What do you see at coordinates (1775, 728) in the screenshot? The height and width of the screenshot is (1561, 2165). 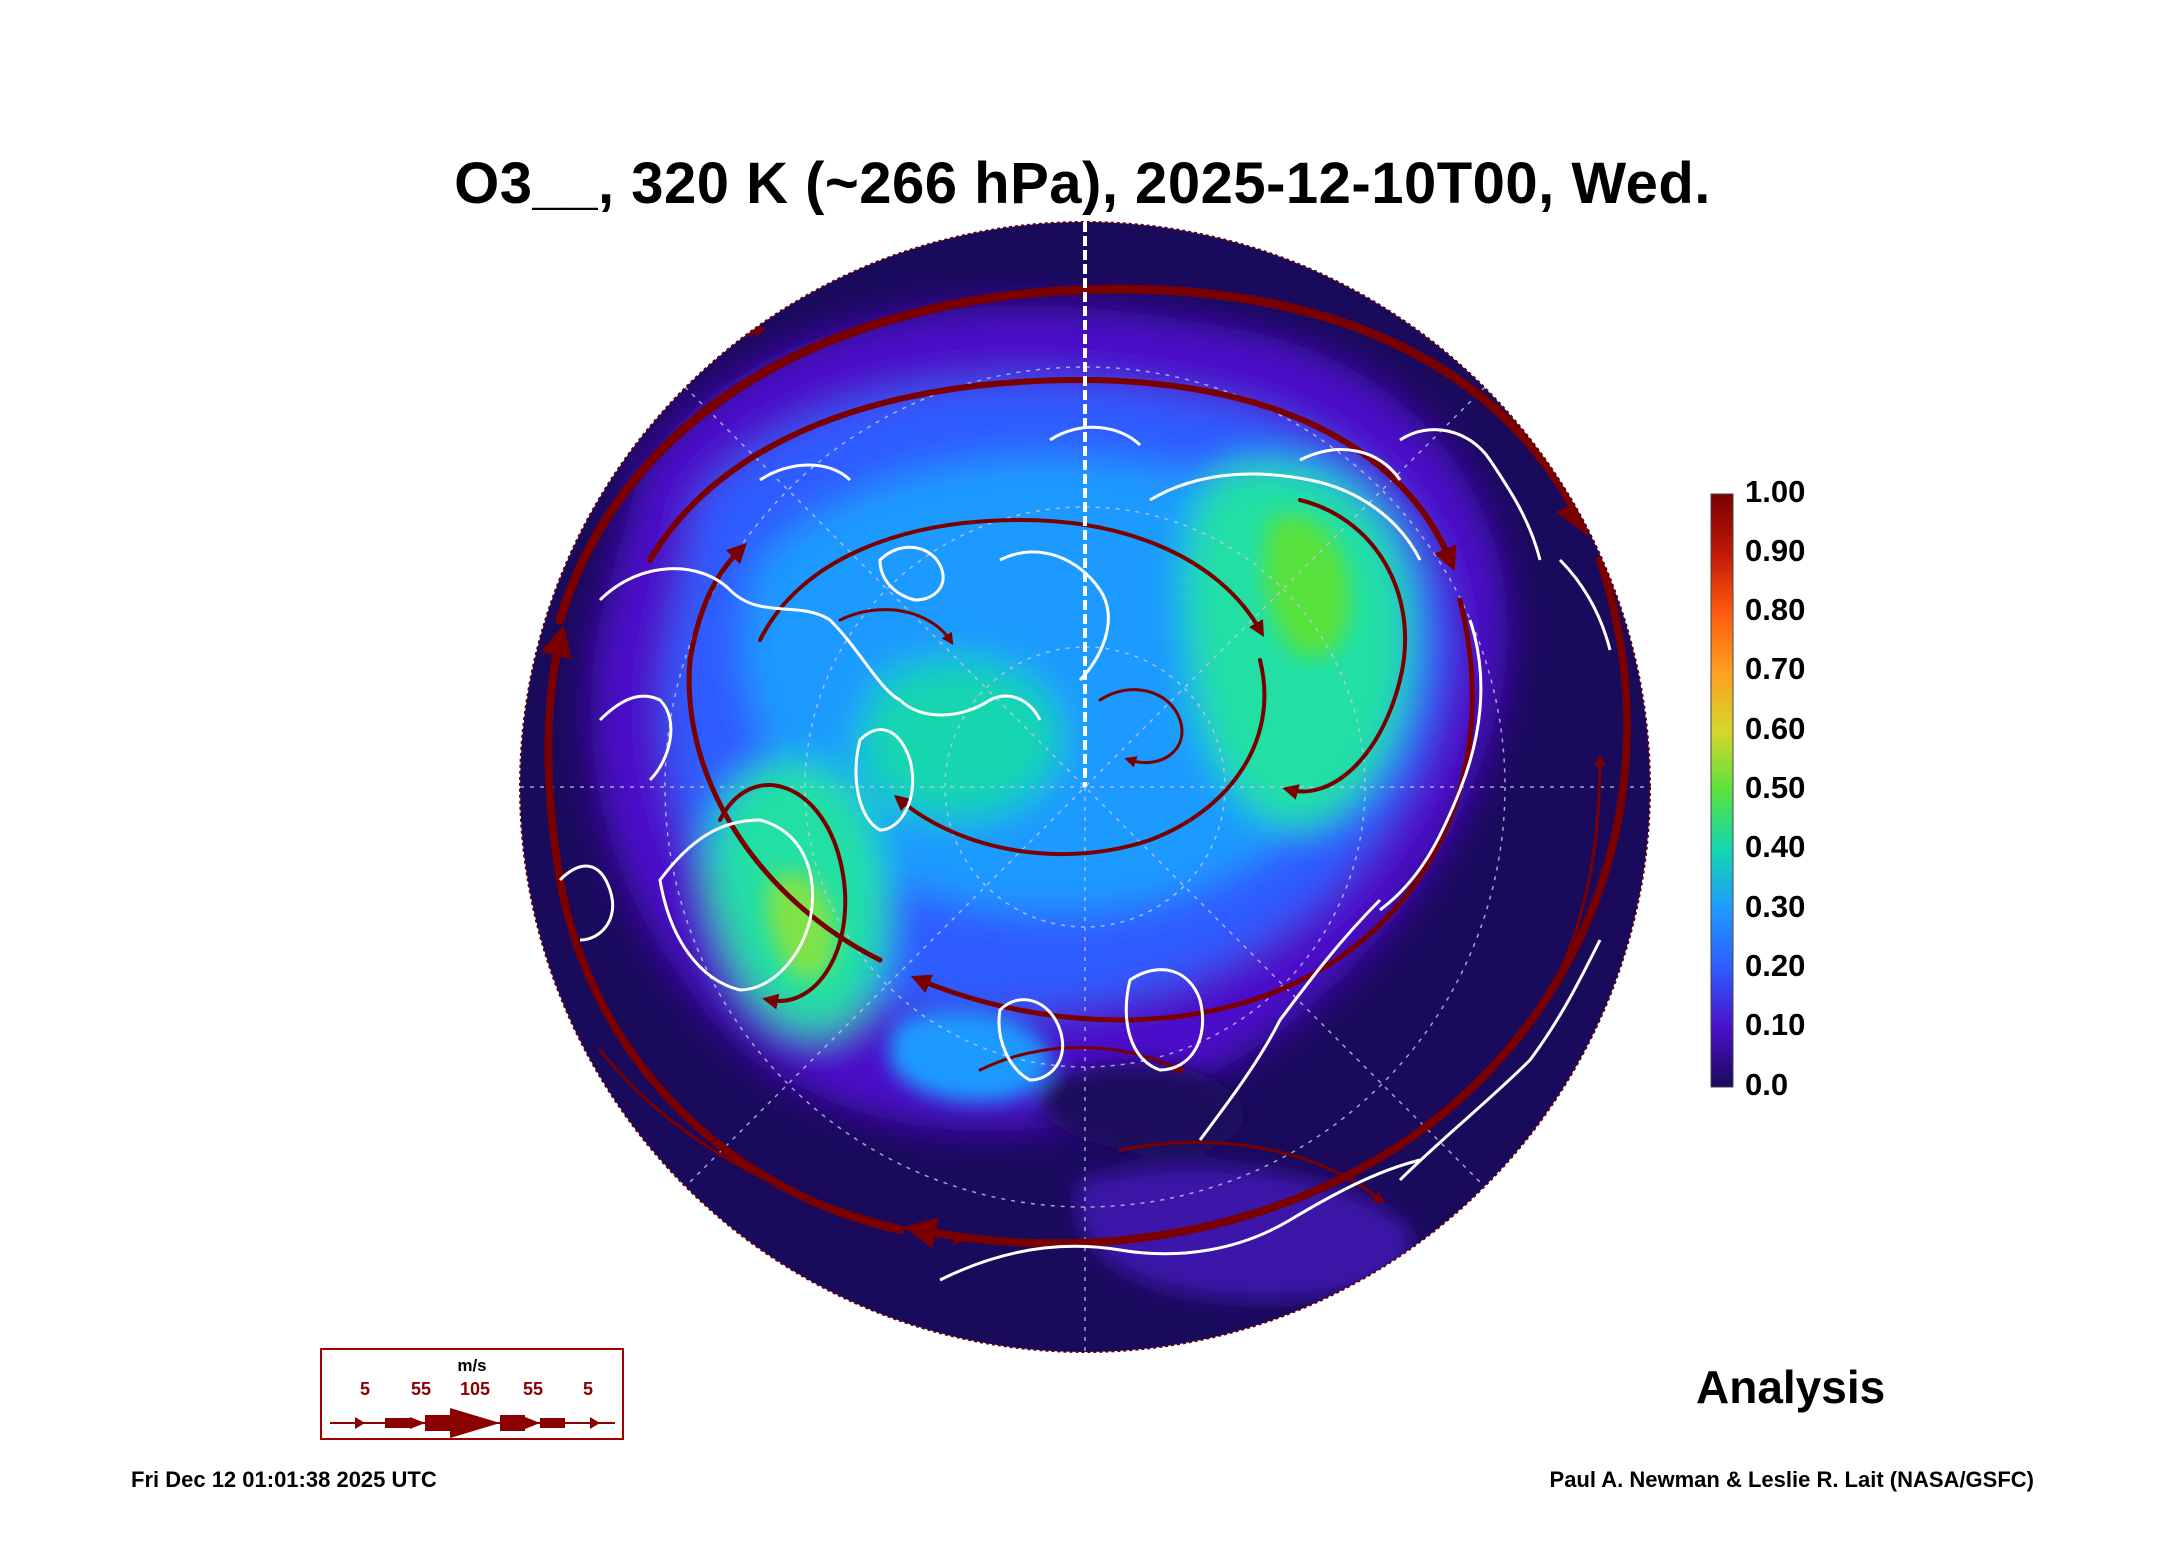 I see `colorbar-label: 0.60` at bounding box center [1775, 728].